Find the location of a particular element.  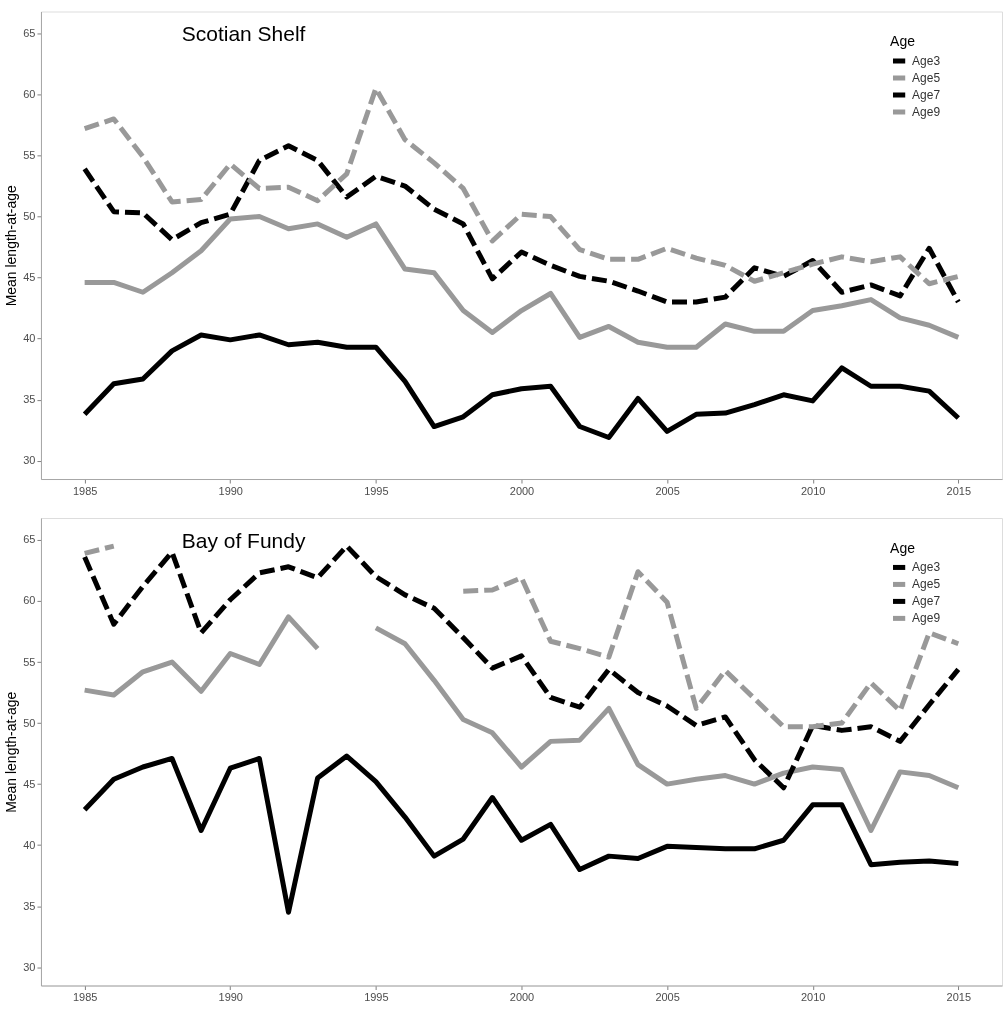

text: Bay of Fundy is located at coordinates (243, 540).